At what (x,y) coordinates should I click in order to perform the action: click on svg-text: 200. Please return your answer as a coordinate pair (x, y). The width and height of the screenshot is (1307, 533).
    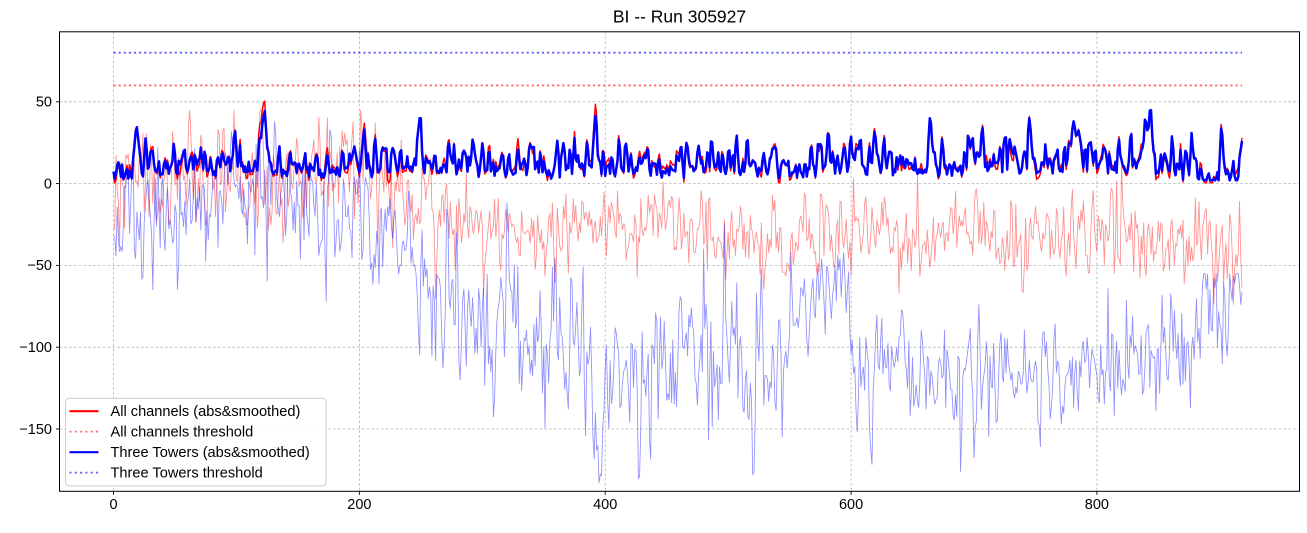
    Looking at the image, I should click on (359, 505).